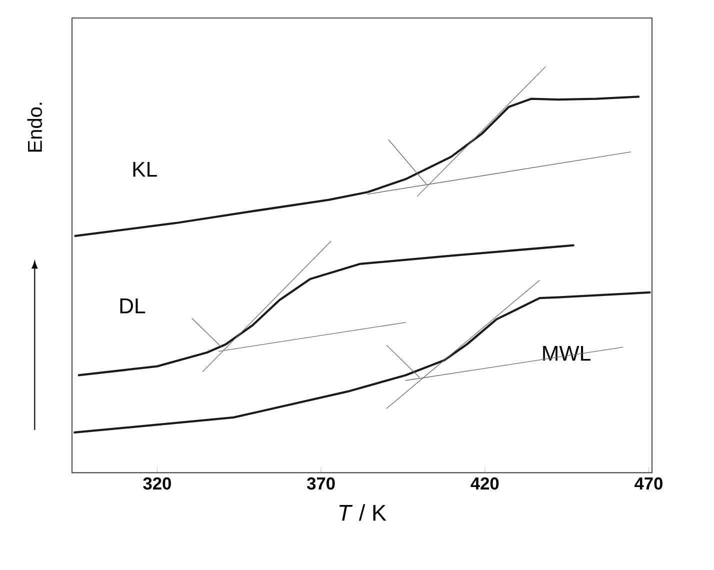  I want to click on text: MWL, so click(566, 353).